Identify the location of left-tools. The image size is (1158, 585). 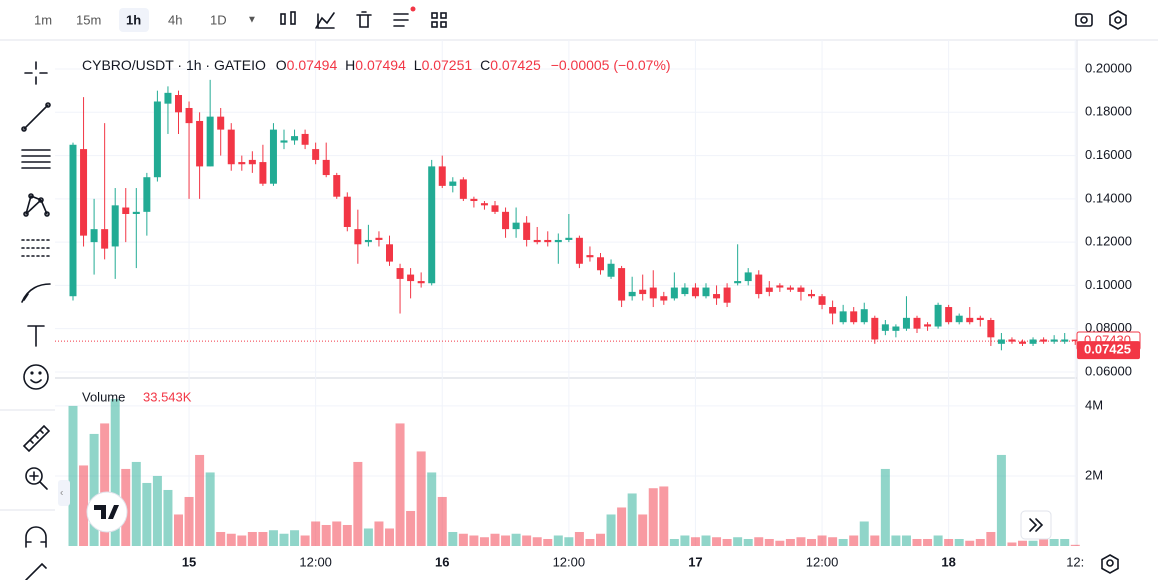
(36, 321).